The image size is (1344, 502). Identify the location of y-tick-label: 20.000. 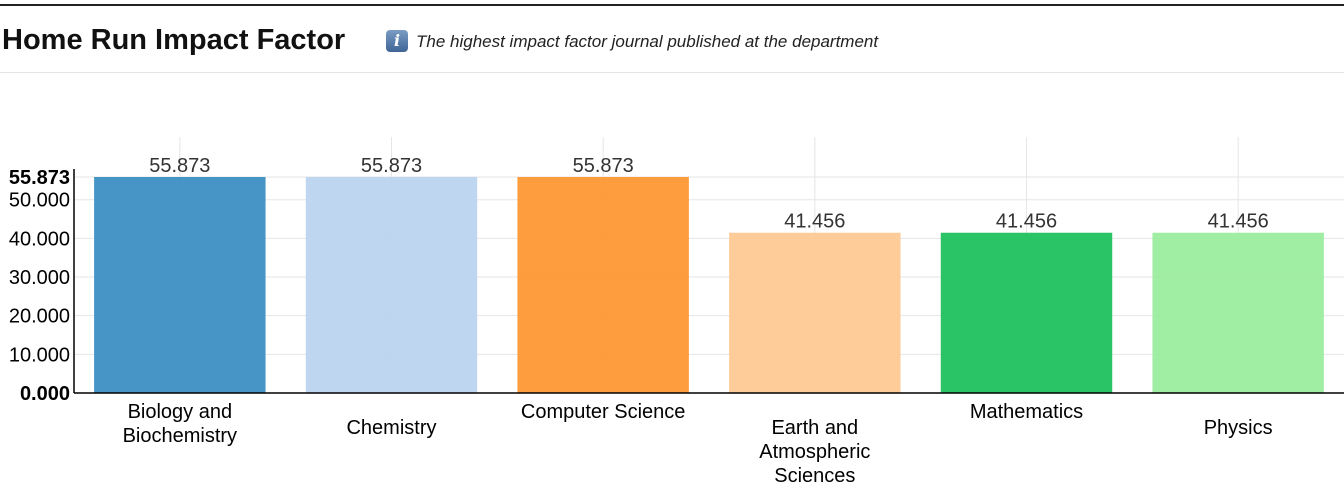
(39, 317).